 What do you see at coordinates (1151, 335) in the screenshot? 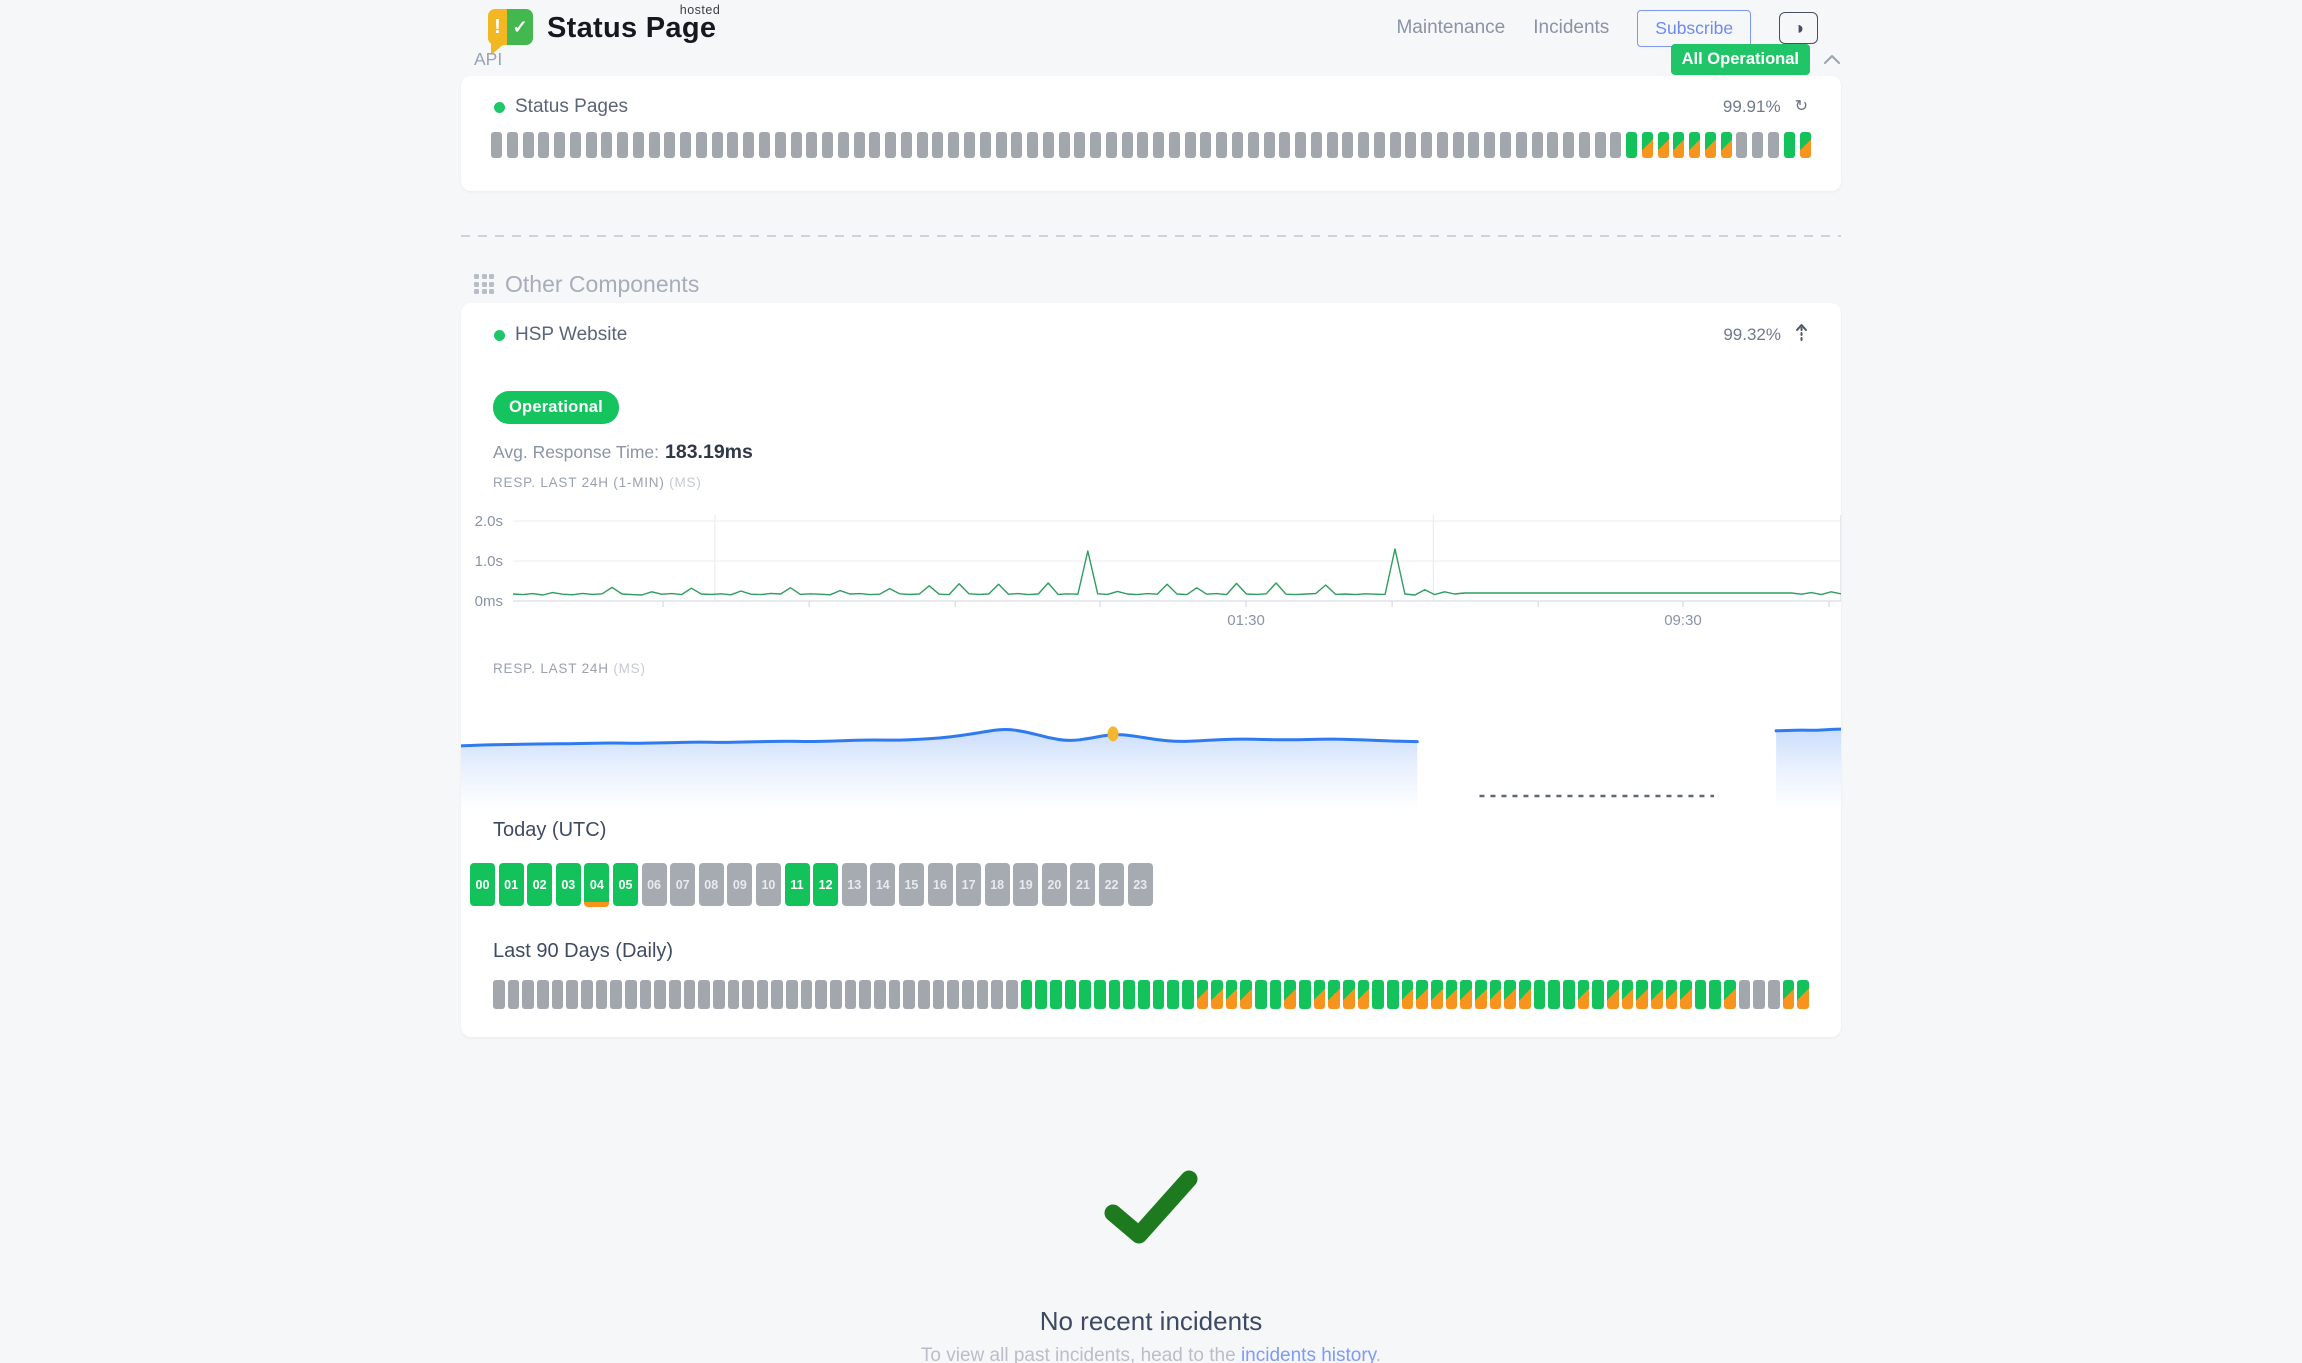
I see `component-row-hsp-website: HSP Website 99.32%` at bounding box center [1151, 335].